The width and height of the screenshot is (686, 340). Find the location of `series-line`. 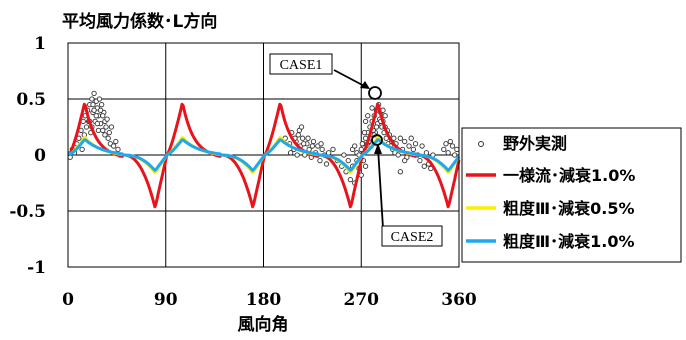

series-line is located at coordinates (264, 155).